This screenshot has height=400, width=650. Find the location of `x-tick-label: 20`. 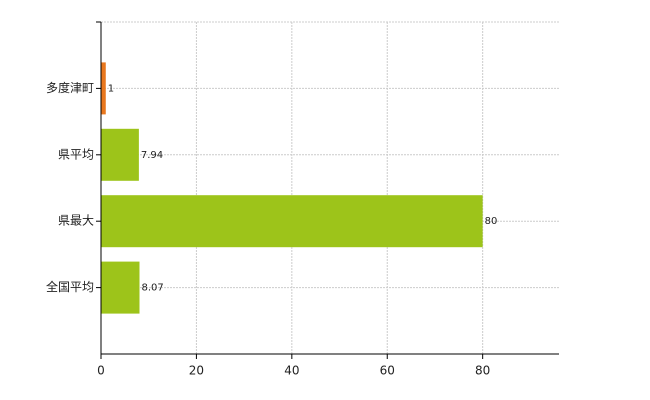

x-tick-label: 20 is located at coordinates (196, 371).